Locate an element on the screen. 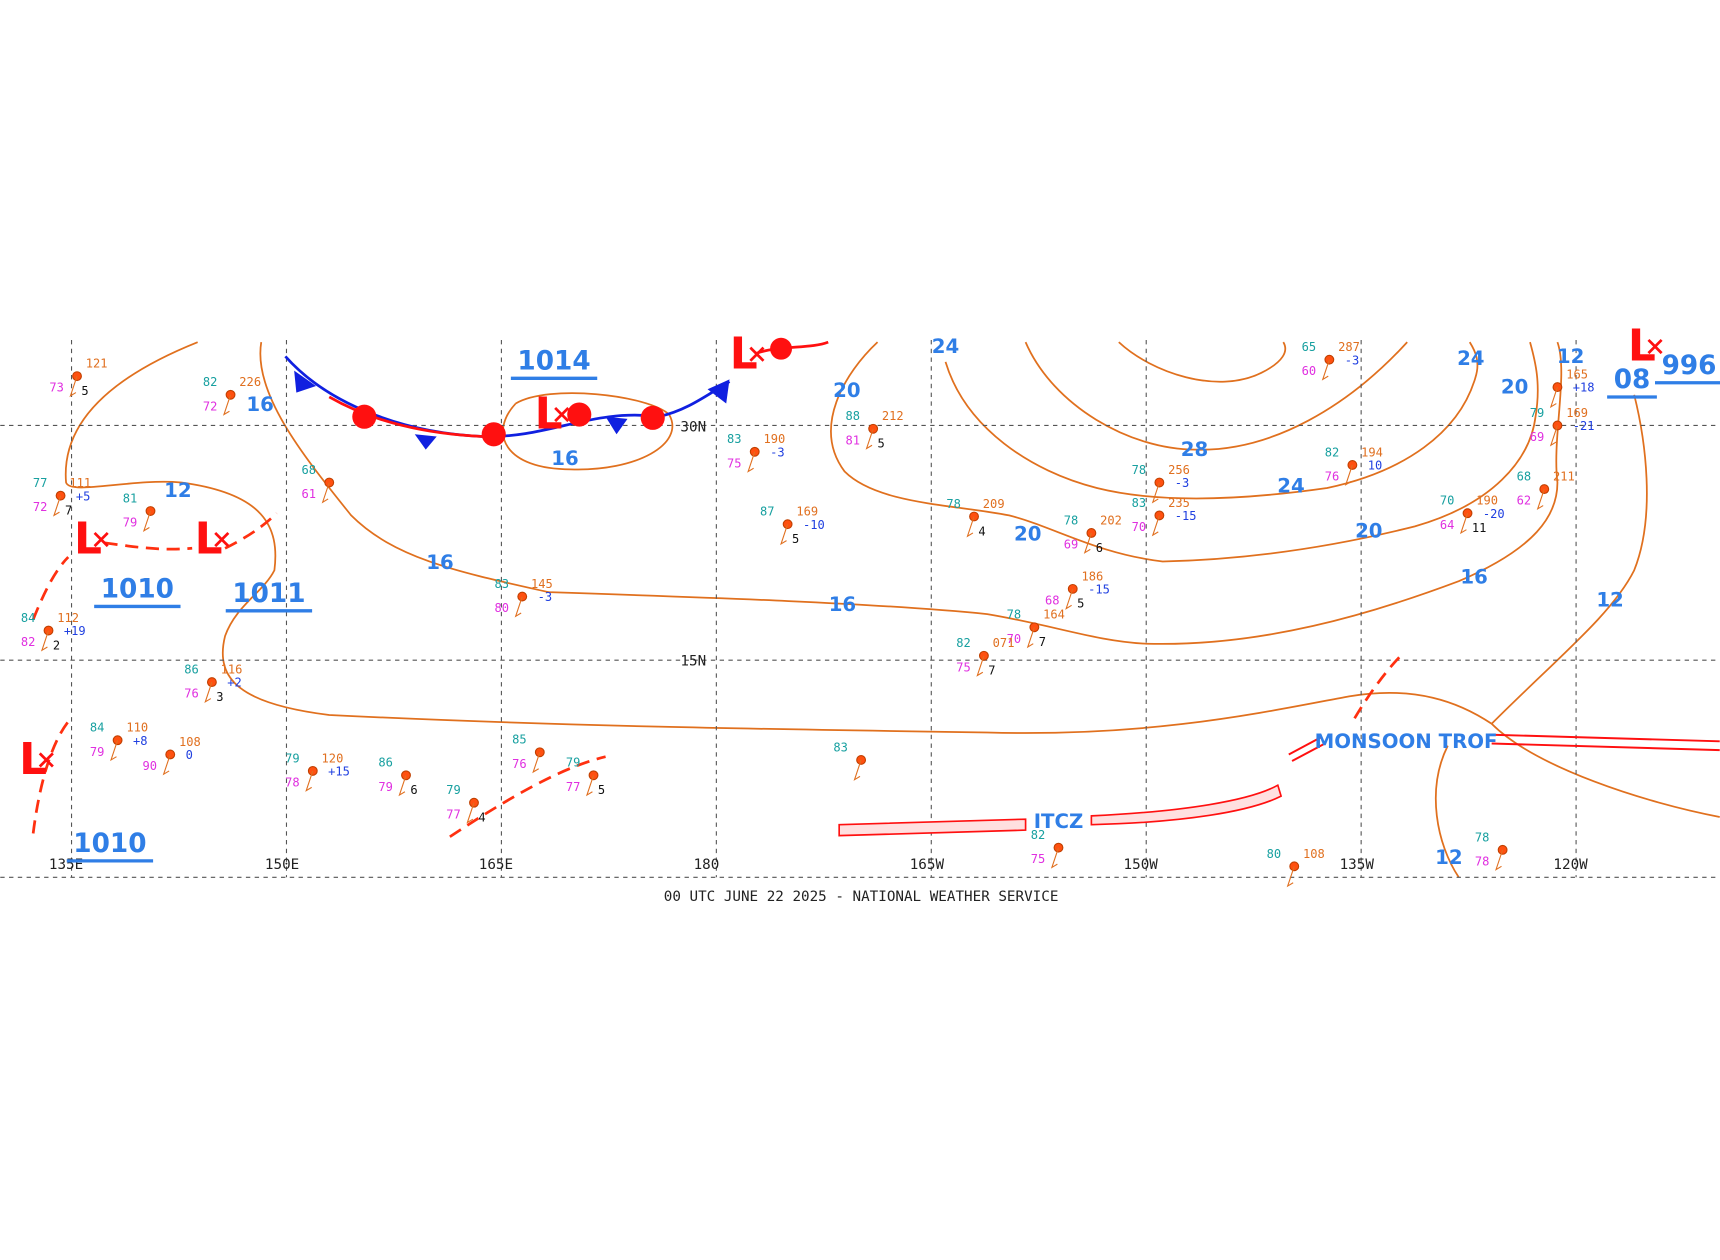 This screenshot has width=1720, height=1260. station-p: 235 is located at coordinates (1179, 503).